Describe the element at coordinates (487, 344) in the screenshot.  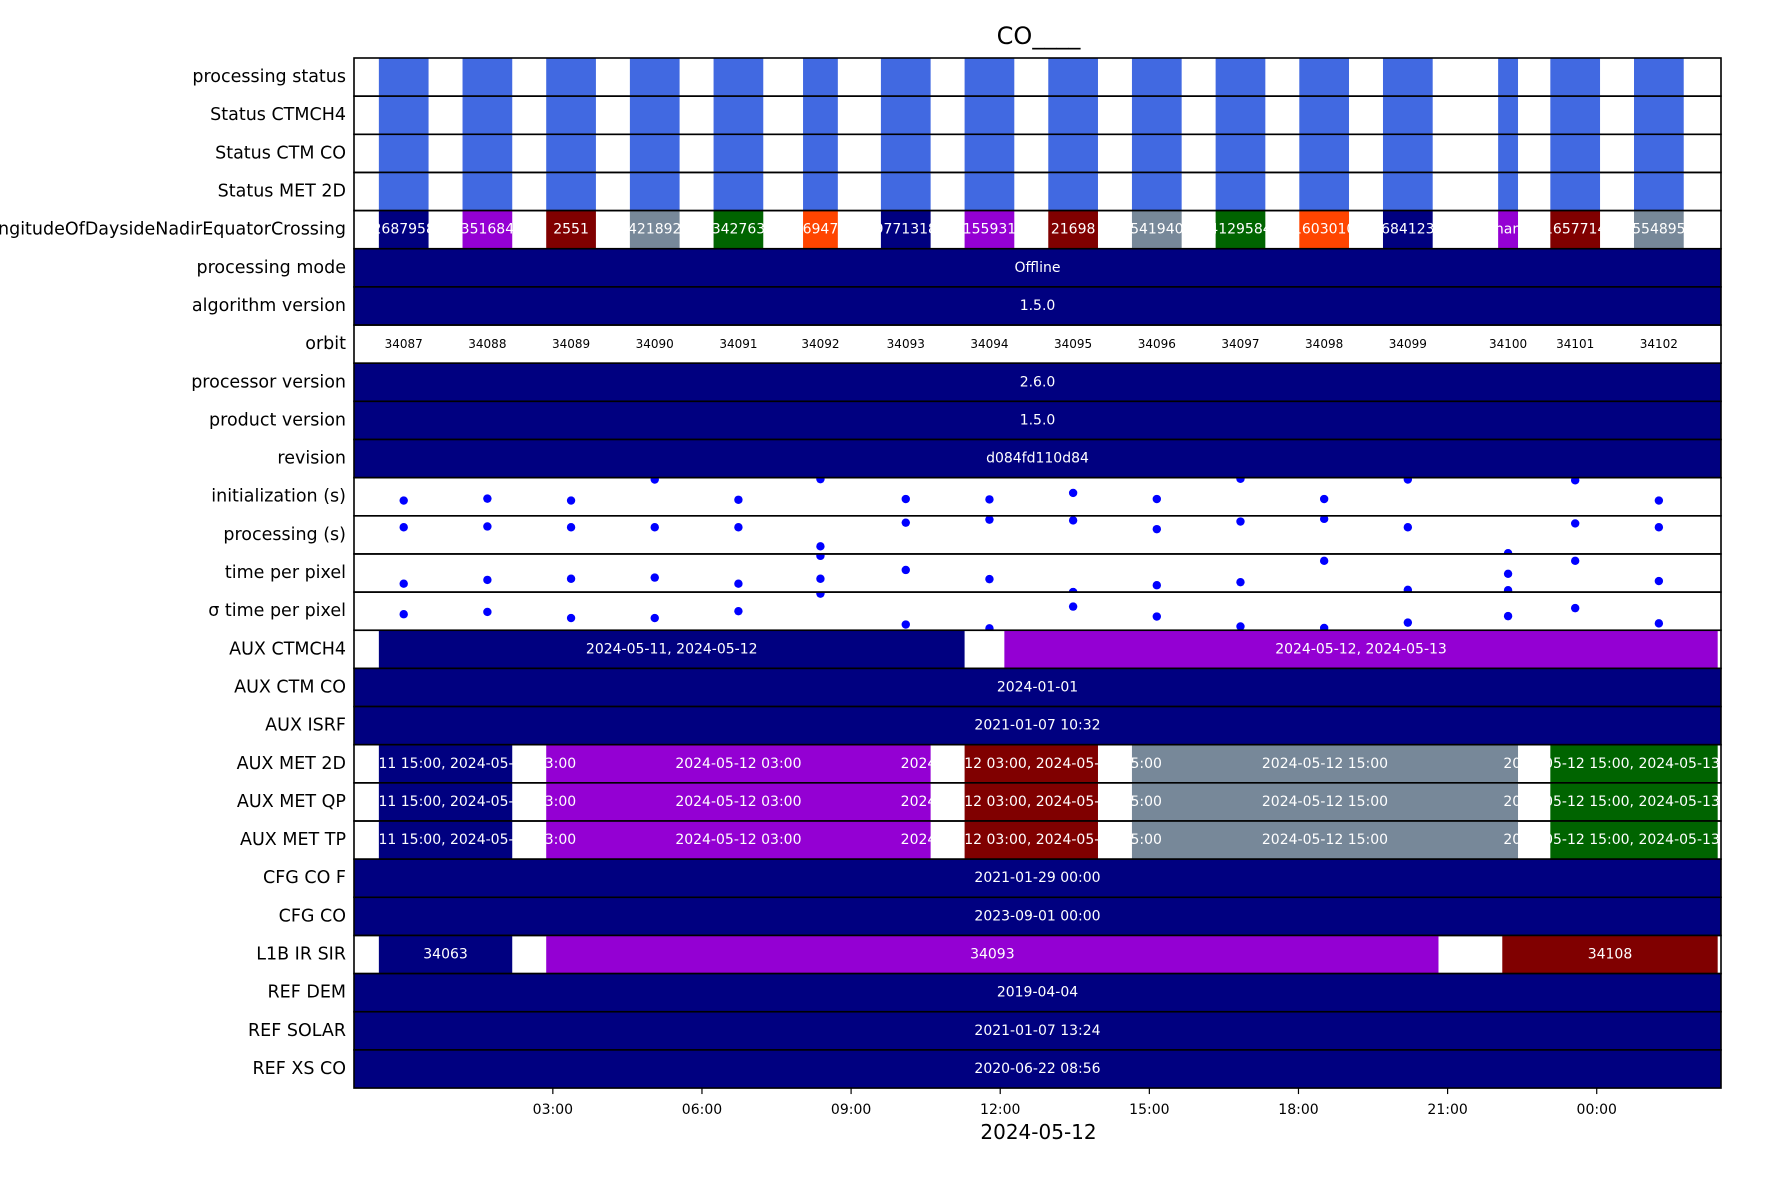
I see `orbit-number-label: 34088` at that location.